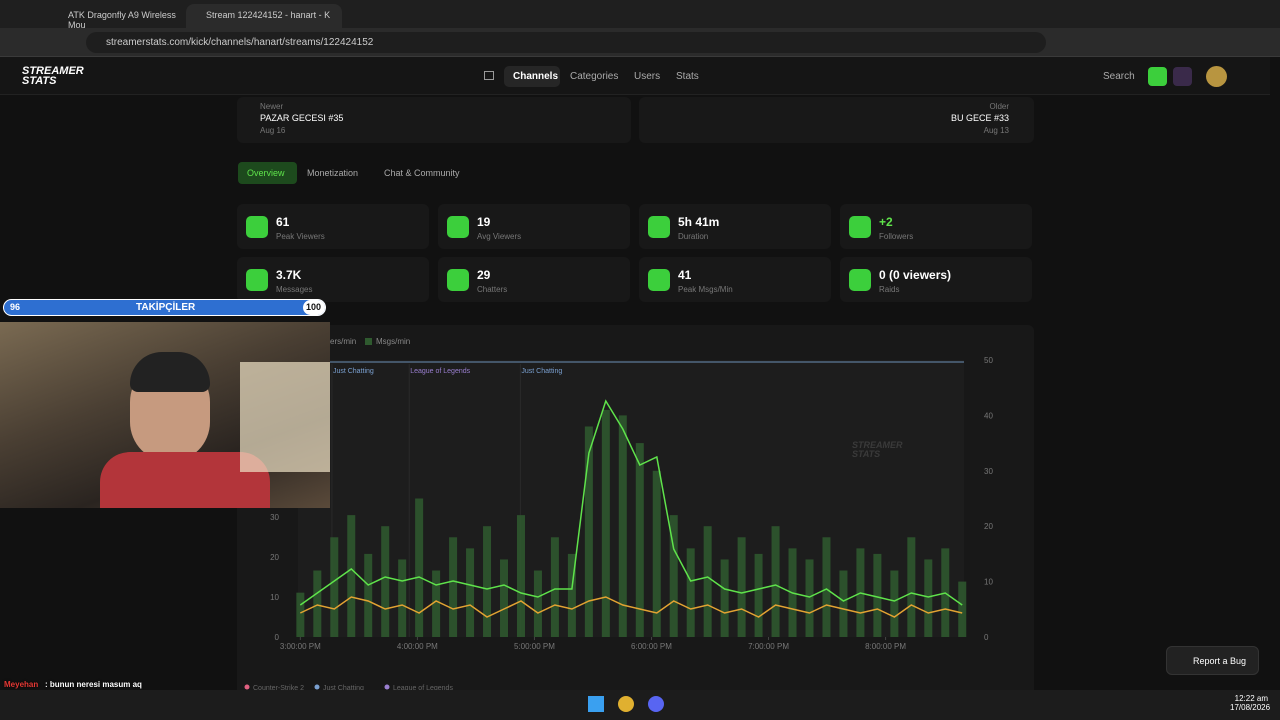 This screenshot has width=1280, height=720. I want to click on x-tick-label: 8:00:00 PM, so click(885, 646).